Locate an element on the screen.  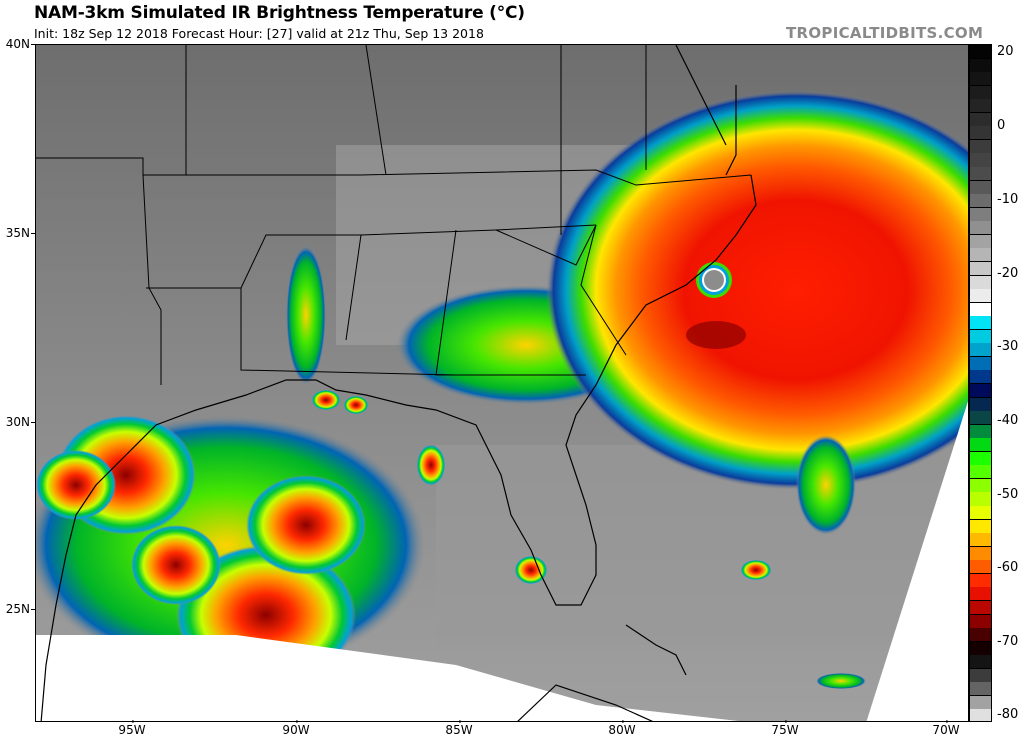
lat-label-35n: 35N is located at coordinates (17, 233).